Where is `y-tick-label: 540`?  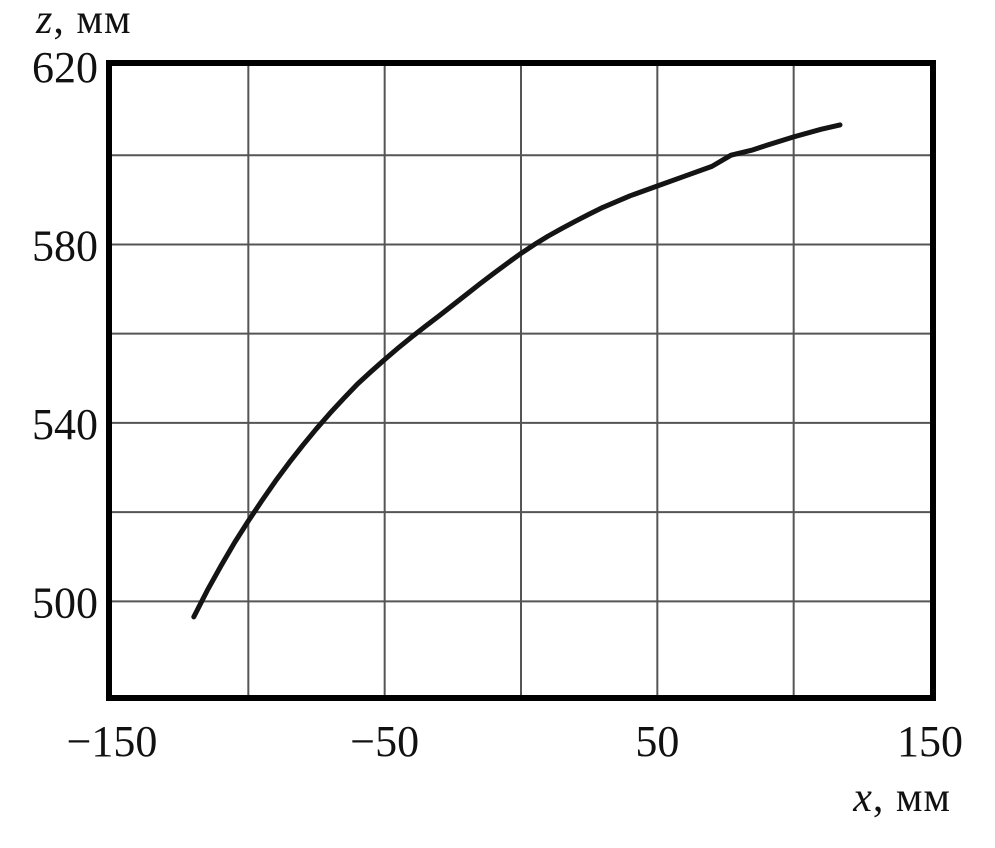
y-tick-label: 540 is located at coordinates (65, 424).